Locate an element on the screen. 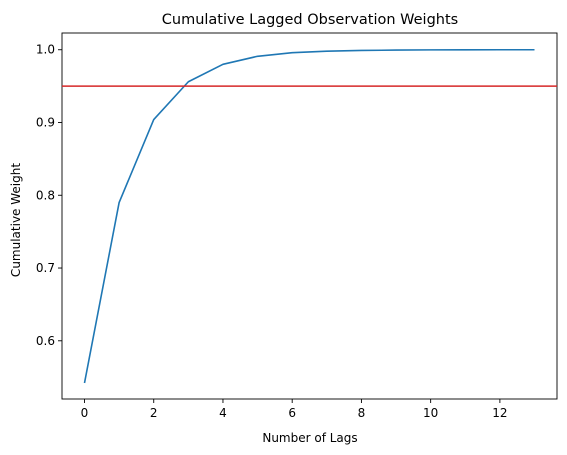  y-tick-label: 0.6 is located at coordinates (45, 341).